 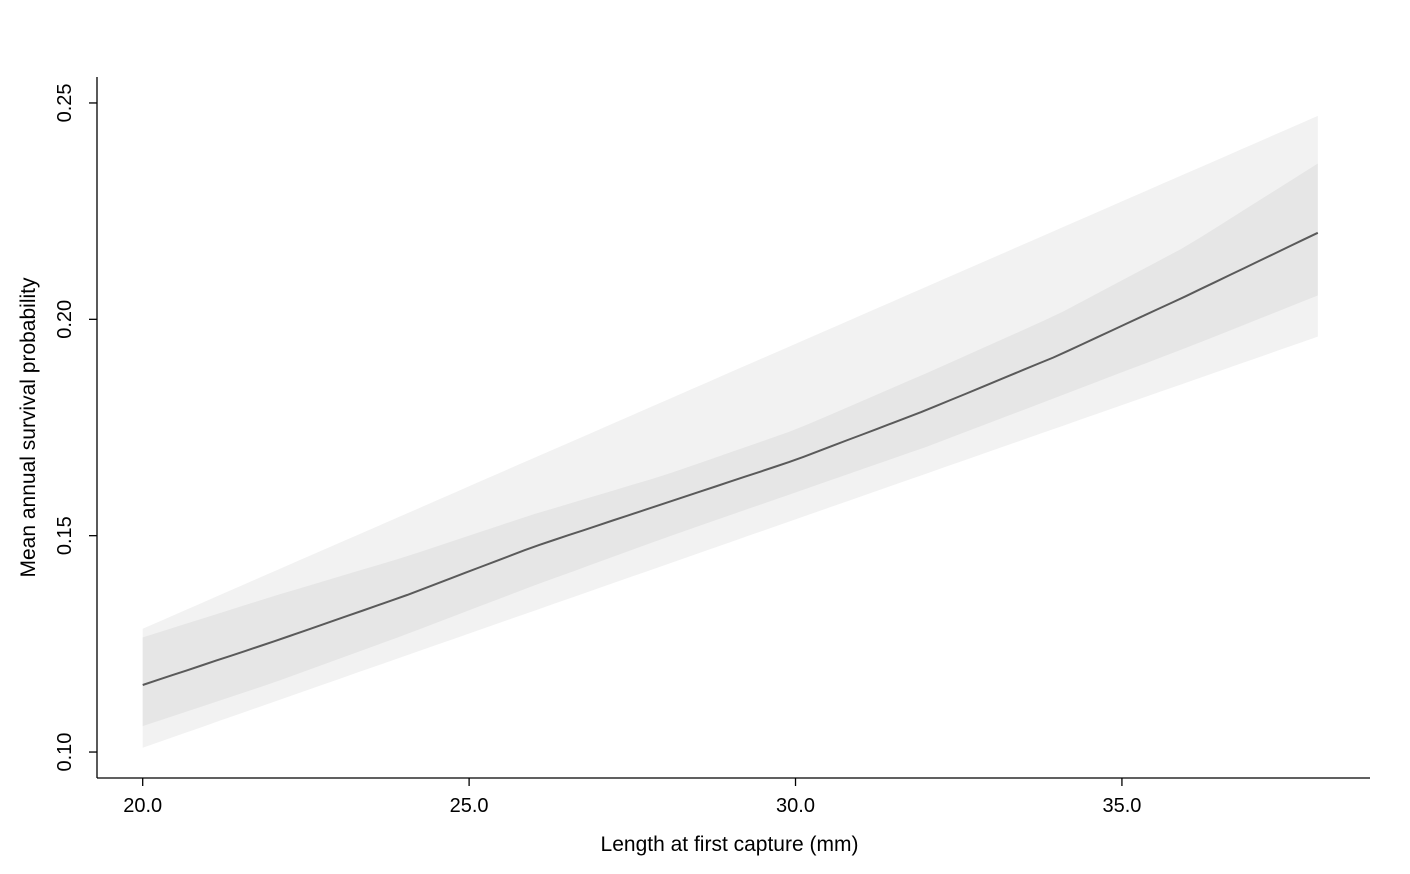 I want to click on x-tick-label: 20.0, so click(x=142, y=806).